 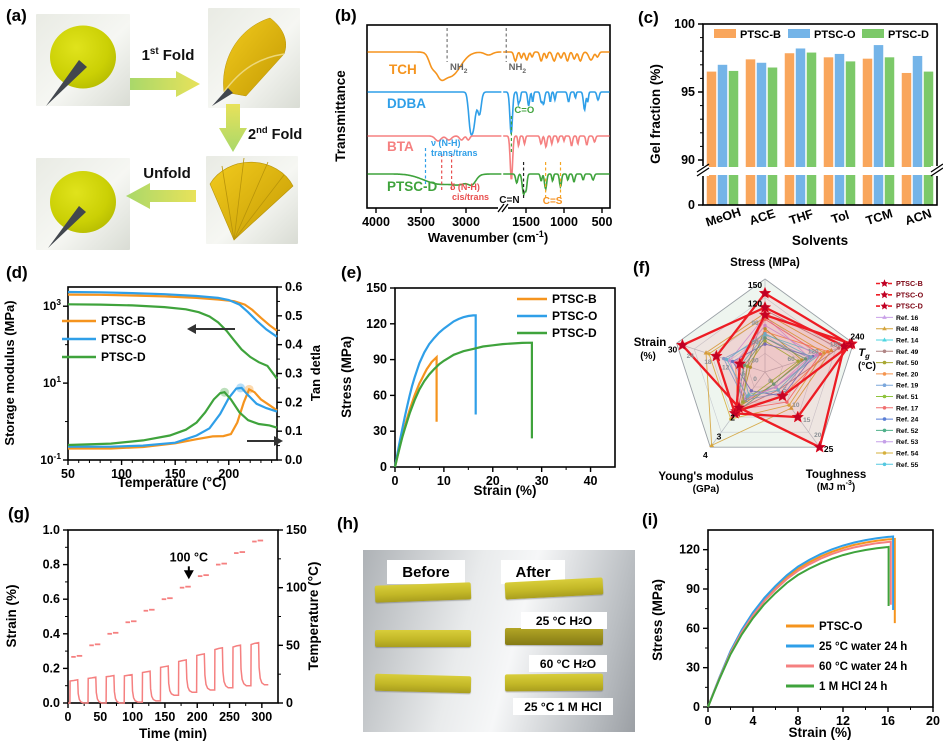 I want to click on bar-PTSC-D-MeOH, so click(x=733, y=137).